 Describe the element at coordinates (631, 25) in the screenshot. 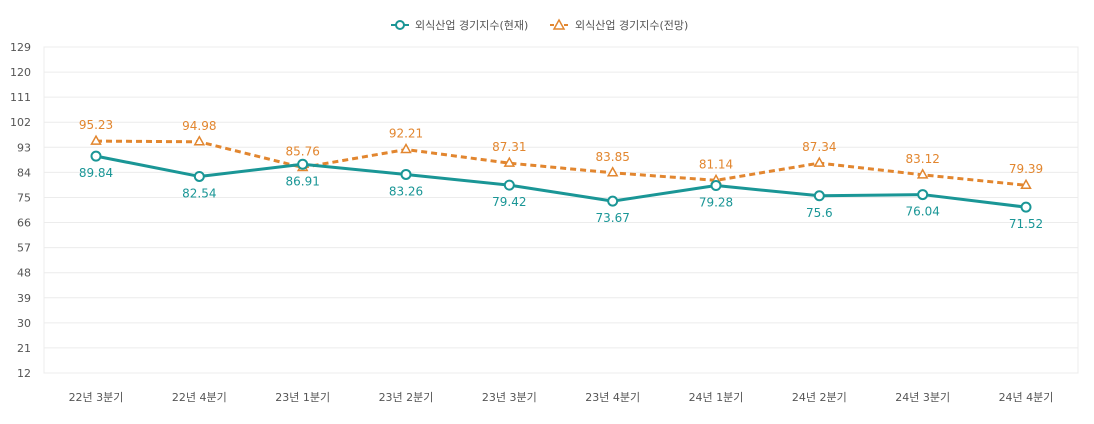

I see `legend-label-forecast: 외식산업 경기지수(전망)` at that location.